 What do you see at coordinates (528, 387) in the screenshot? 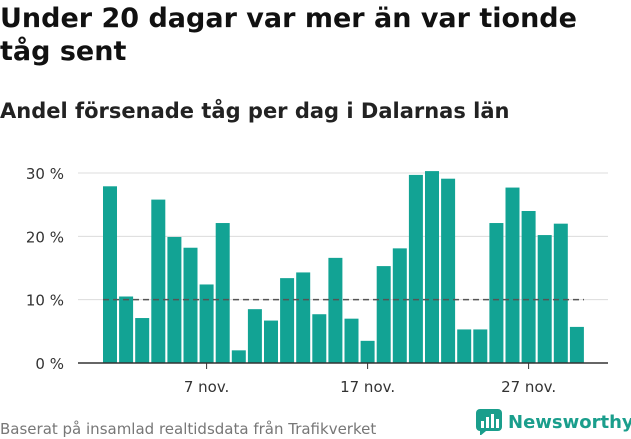
I see `x-tick-label: 27 nov.` at bounding box center [528, 387].